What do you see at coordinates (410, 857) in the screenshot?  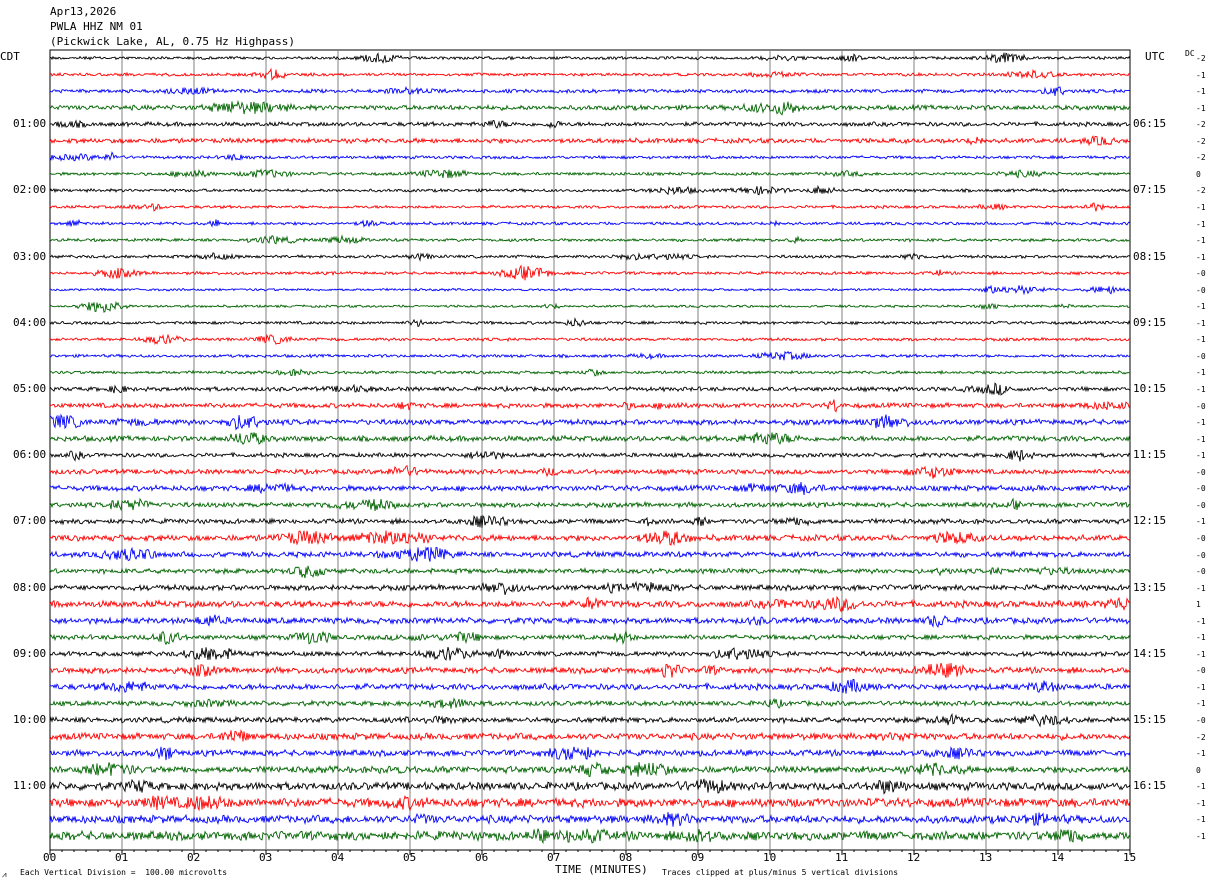 I see `x-tick-label: 05` at bounding box center [410, 857].